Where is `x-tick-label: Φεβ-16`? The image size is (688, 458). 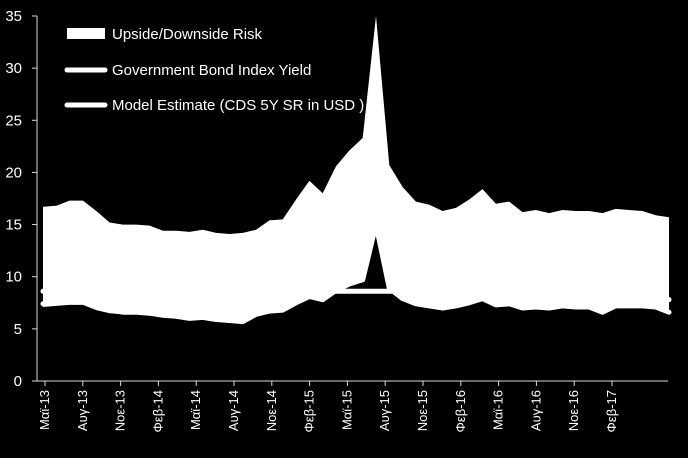 x-tick-label: Φεβ-16 is located at coordinates (460, 411).